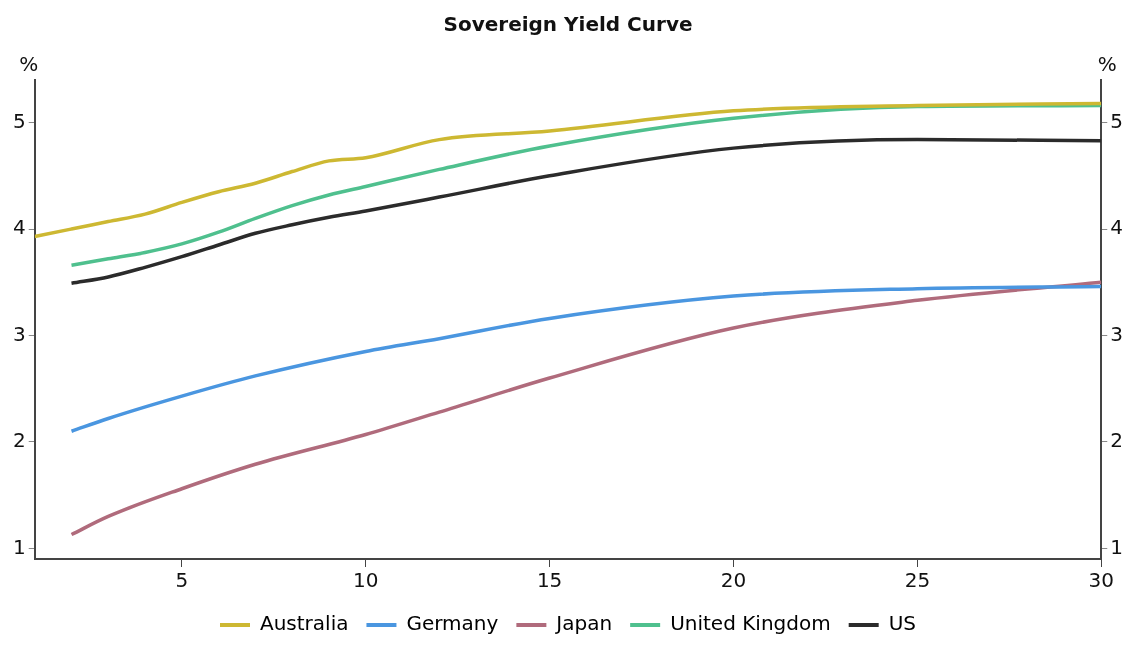 The image size is (1136, 655). Describe the element at coordinates (19, 333) in the screenshot. I see `y-tick-label: 3` at that location.